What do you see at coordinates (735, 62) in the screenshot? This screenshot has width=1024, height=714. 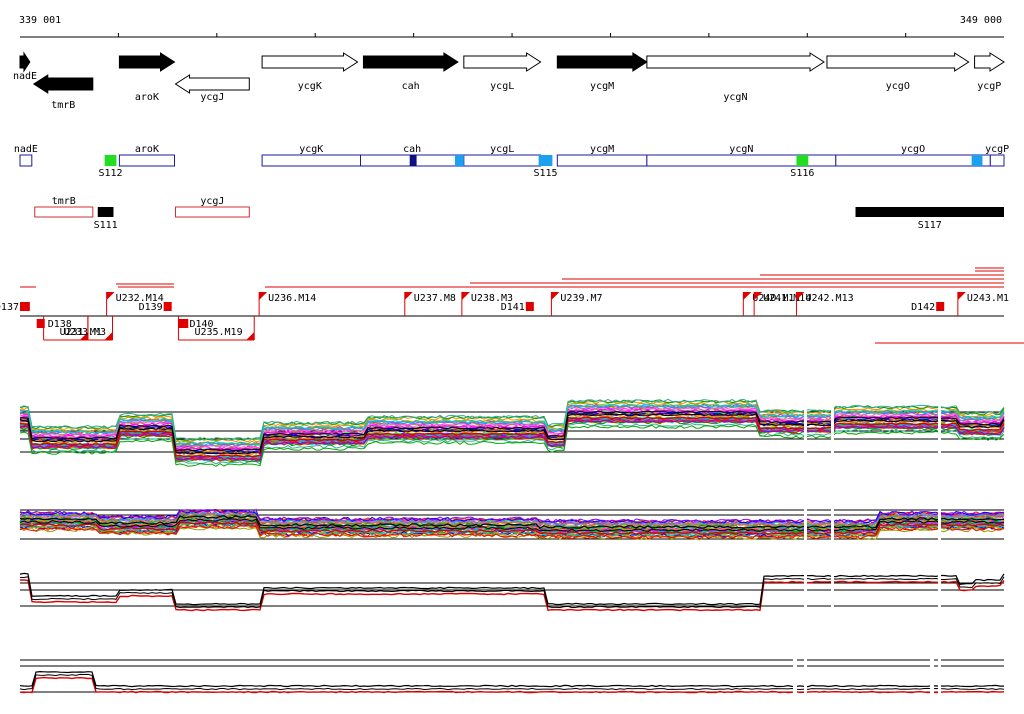 I see `gene-arrow-ycgn` at bounding box center [735, 62].